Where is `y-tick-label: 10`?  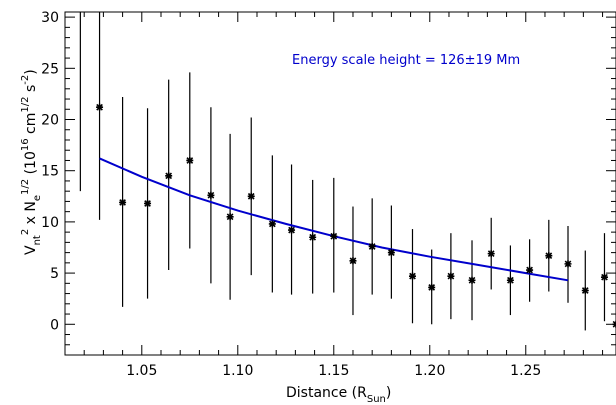 y-tick-label: 10 is located at coordinates (50, 223).